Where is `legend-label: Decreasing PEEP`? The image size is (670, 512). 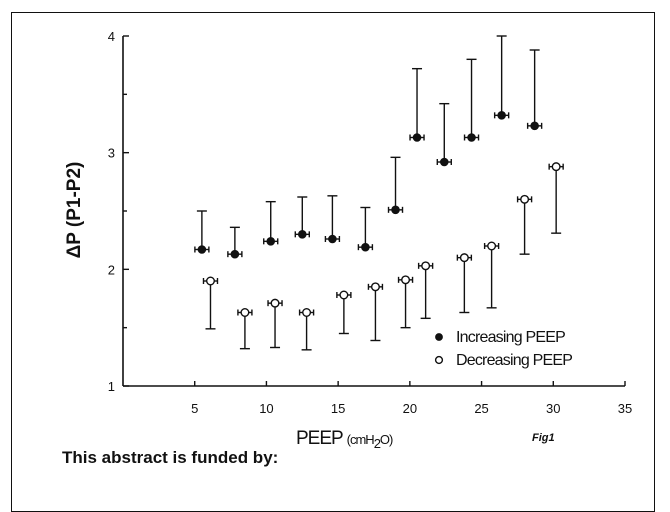
legend-label: Decreasing PEEP is located at coordinates (514, 360).